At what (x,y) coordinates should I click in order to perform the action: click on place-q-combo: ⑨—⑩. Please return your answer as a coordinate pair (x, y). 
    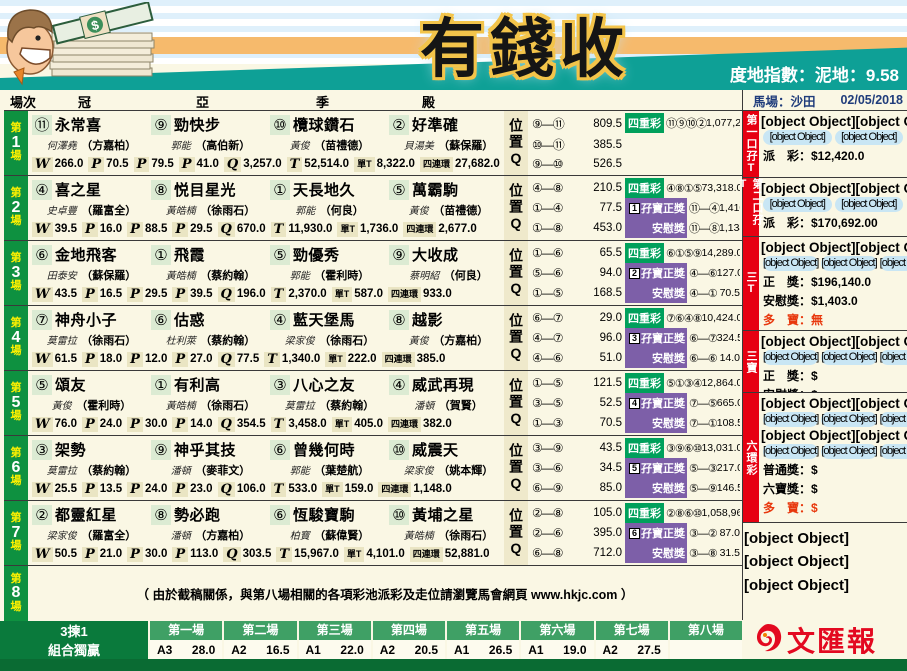
    Looking at the image, I should click on (548, 164).